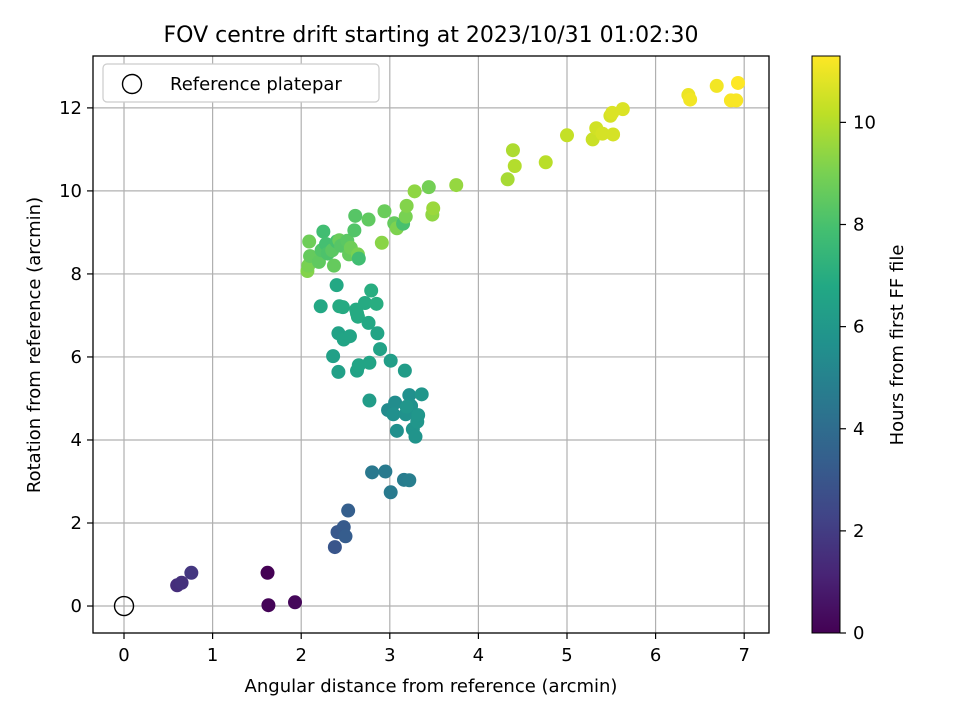 The height and width of the screenshot is (720, 960). What do you see at coordinates (858, 429) in the screenshot?
I see `colorbar-tick-label: 4` at bounding box center [858, 429].